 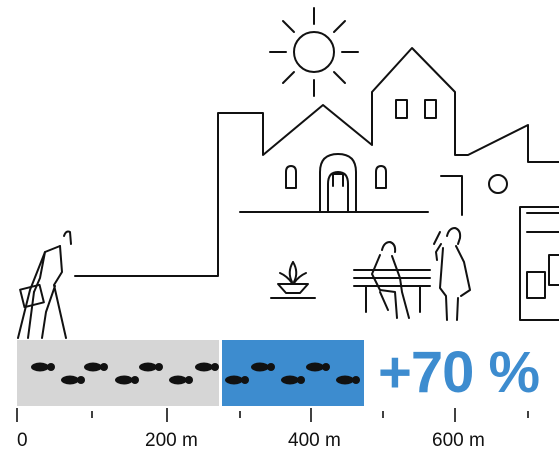 I want to click on baseline-distance-band, so click(x=118, y=373).